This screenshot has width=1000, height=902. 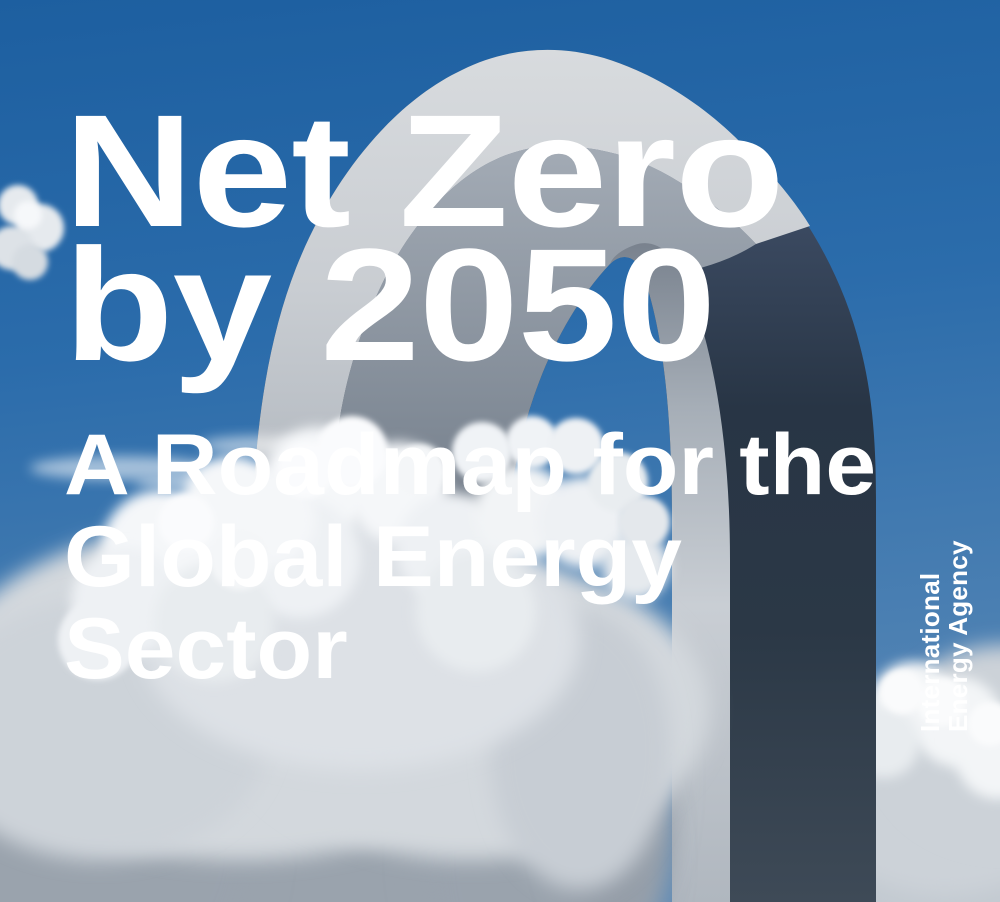 What do you see at coordinates (470, 465) in the screenshot?
I see `subtitle-line-1: A Roadmap for the` at bounding box center [470, 465].